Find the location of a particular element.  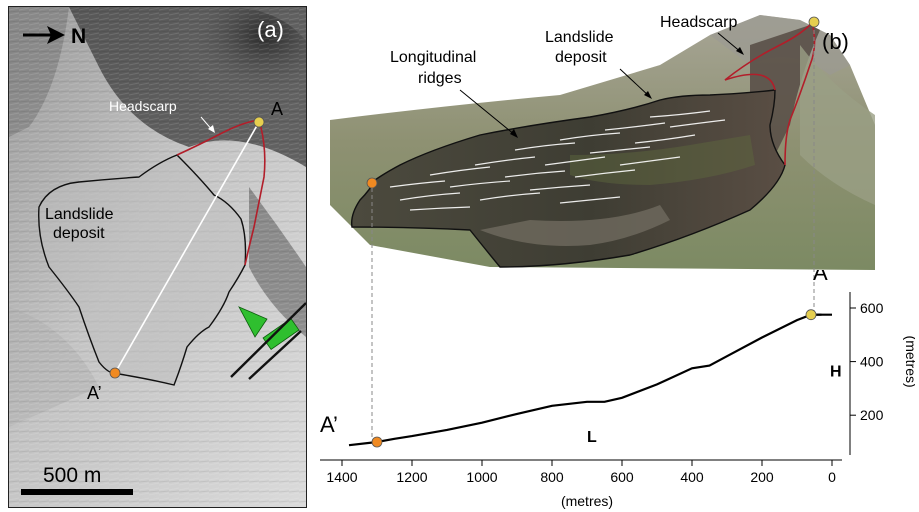

y-axis-title: (metres) is located at coordinates (909, 362).